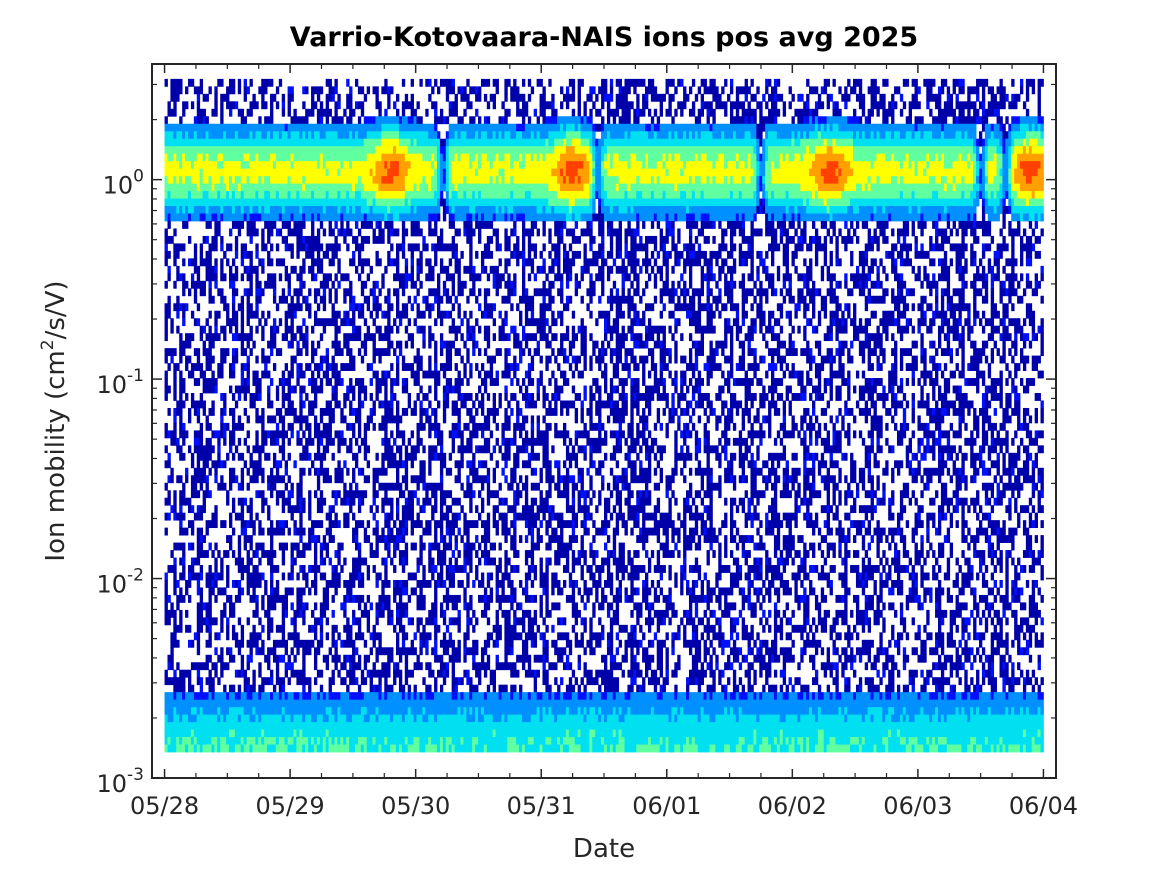 The height and width of the screenshot is (875, 1167). What do you see at coordinates (272, 673) in the screenshot?
I see `heatmap-cell-1949` at bounding box center [272, 673].